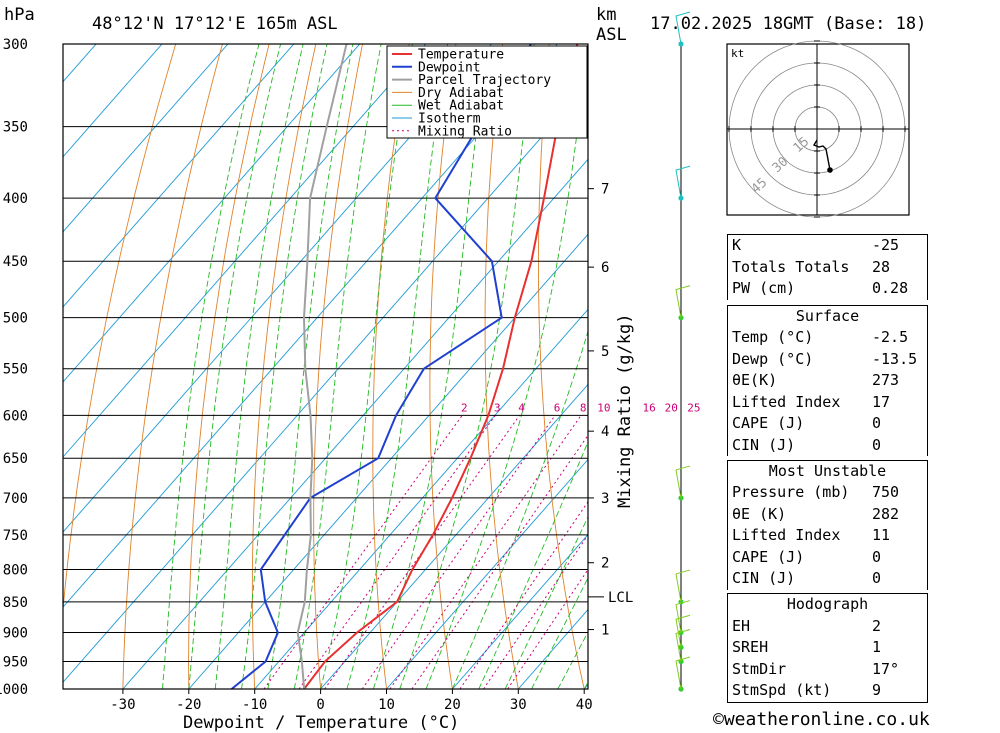 This screenshot has height=733, width=1000. Describe the element at coordinates (886, 245) in the screenshot. I see `stat-value: -25` at that location.